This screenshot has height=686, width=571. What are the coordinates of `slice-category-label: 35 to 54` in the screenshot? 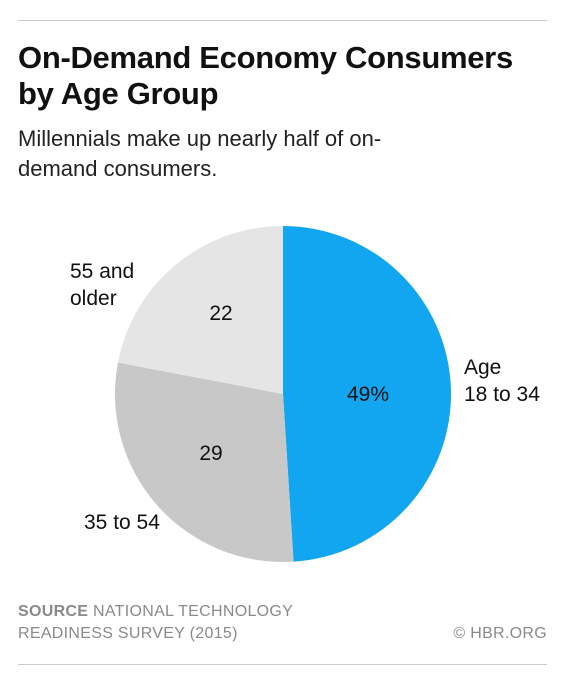 It's located at (122, 522).